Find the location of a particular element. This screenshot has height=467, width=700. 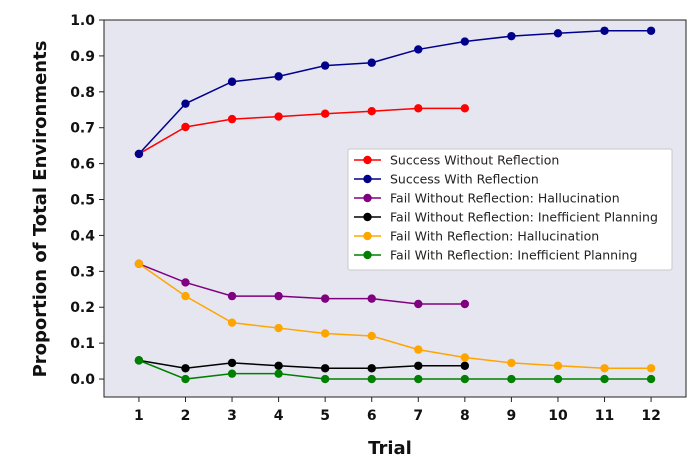

x-tick-label: 5 is located at coordinates (325, 416).